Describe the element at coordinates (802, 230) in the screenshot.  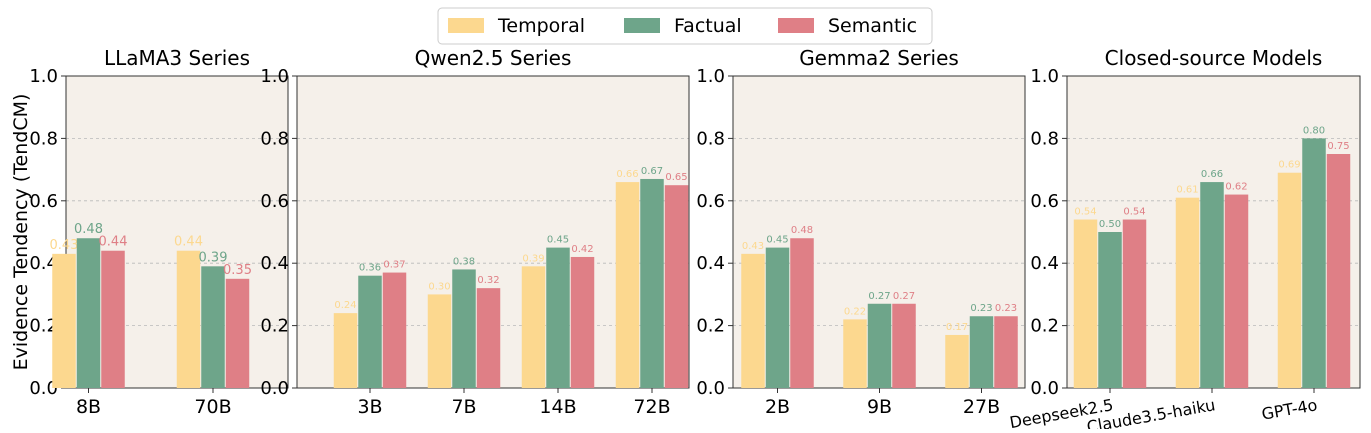
I see `data-label-semantic: 0.48` at that location.